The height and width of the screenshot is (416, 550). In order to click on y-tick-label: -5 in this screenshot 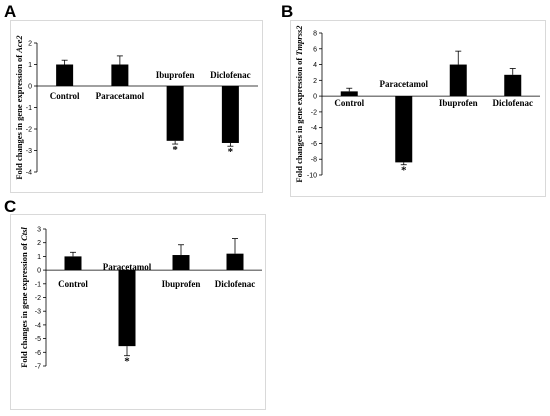, I will do `click(38, 339)`.